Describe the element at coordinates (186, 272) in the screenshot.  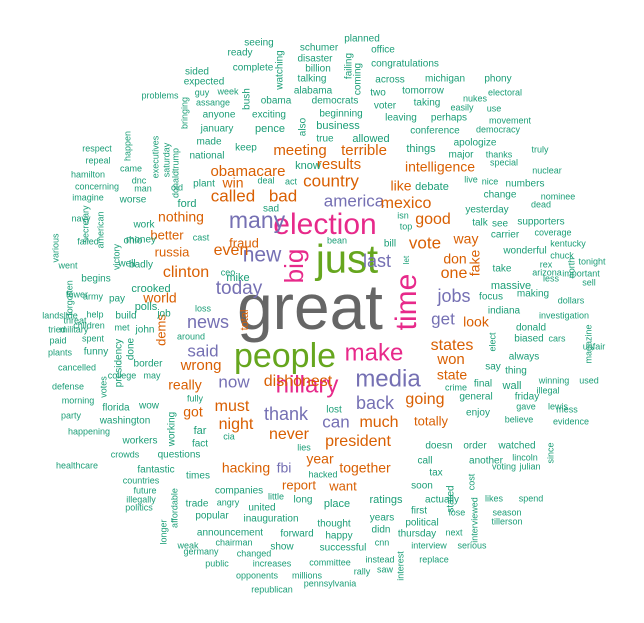
I see `word-clinton: clinton` at that location.